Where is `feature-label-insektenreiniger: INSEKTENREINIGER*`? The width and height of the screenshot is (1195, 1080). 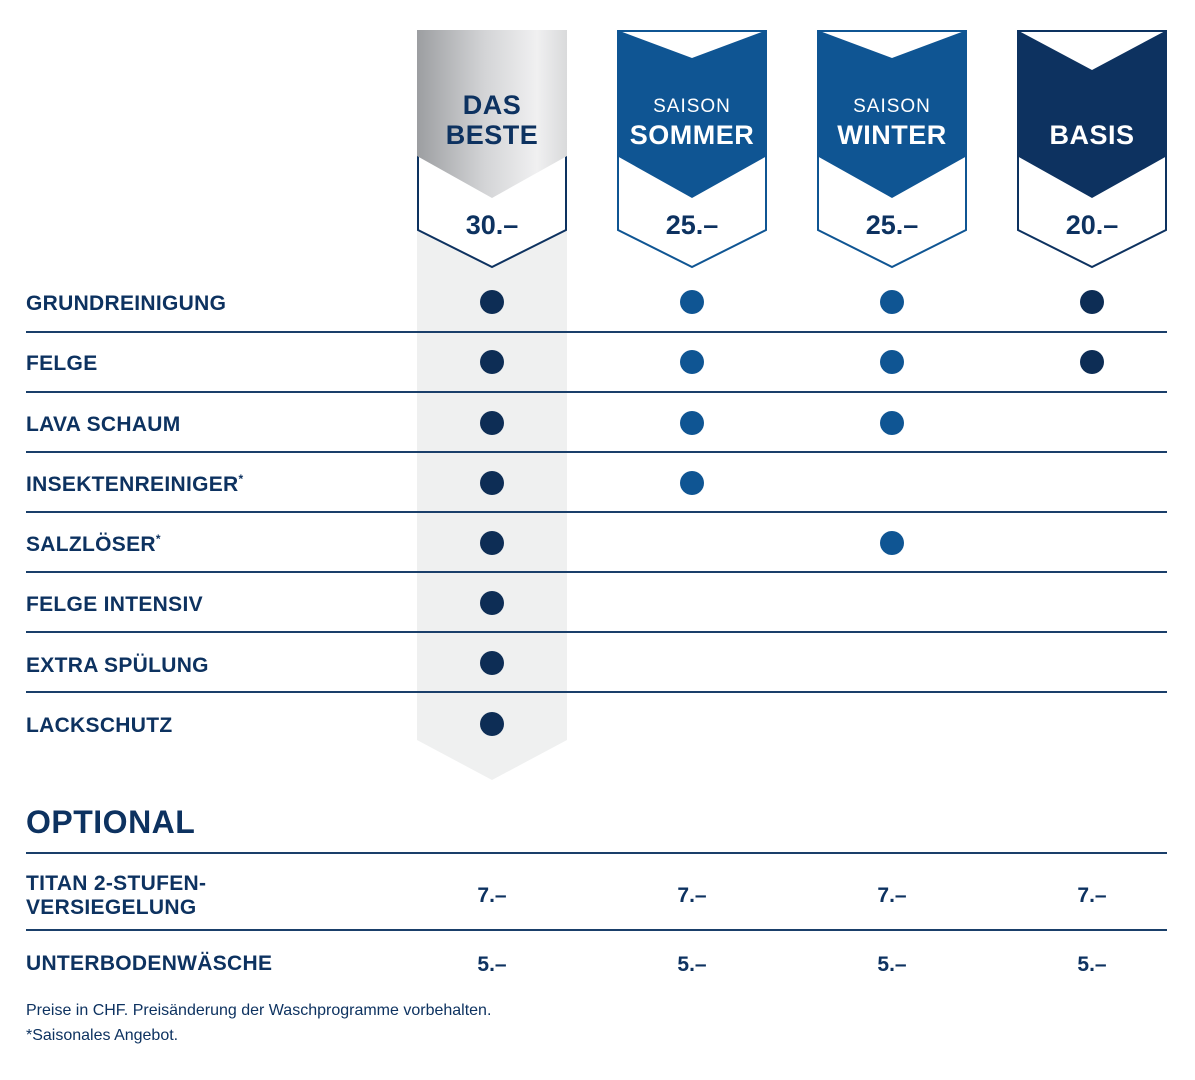
feature-label-insektenreiniger: INSEKTENREINIGER* is located at coordinates (135, 484).